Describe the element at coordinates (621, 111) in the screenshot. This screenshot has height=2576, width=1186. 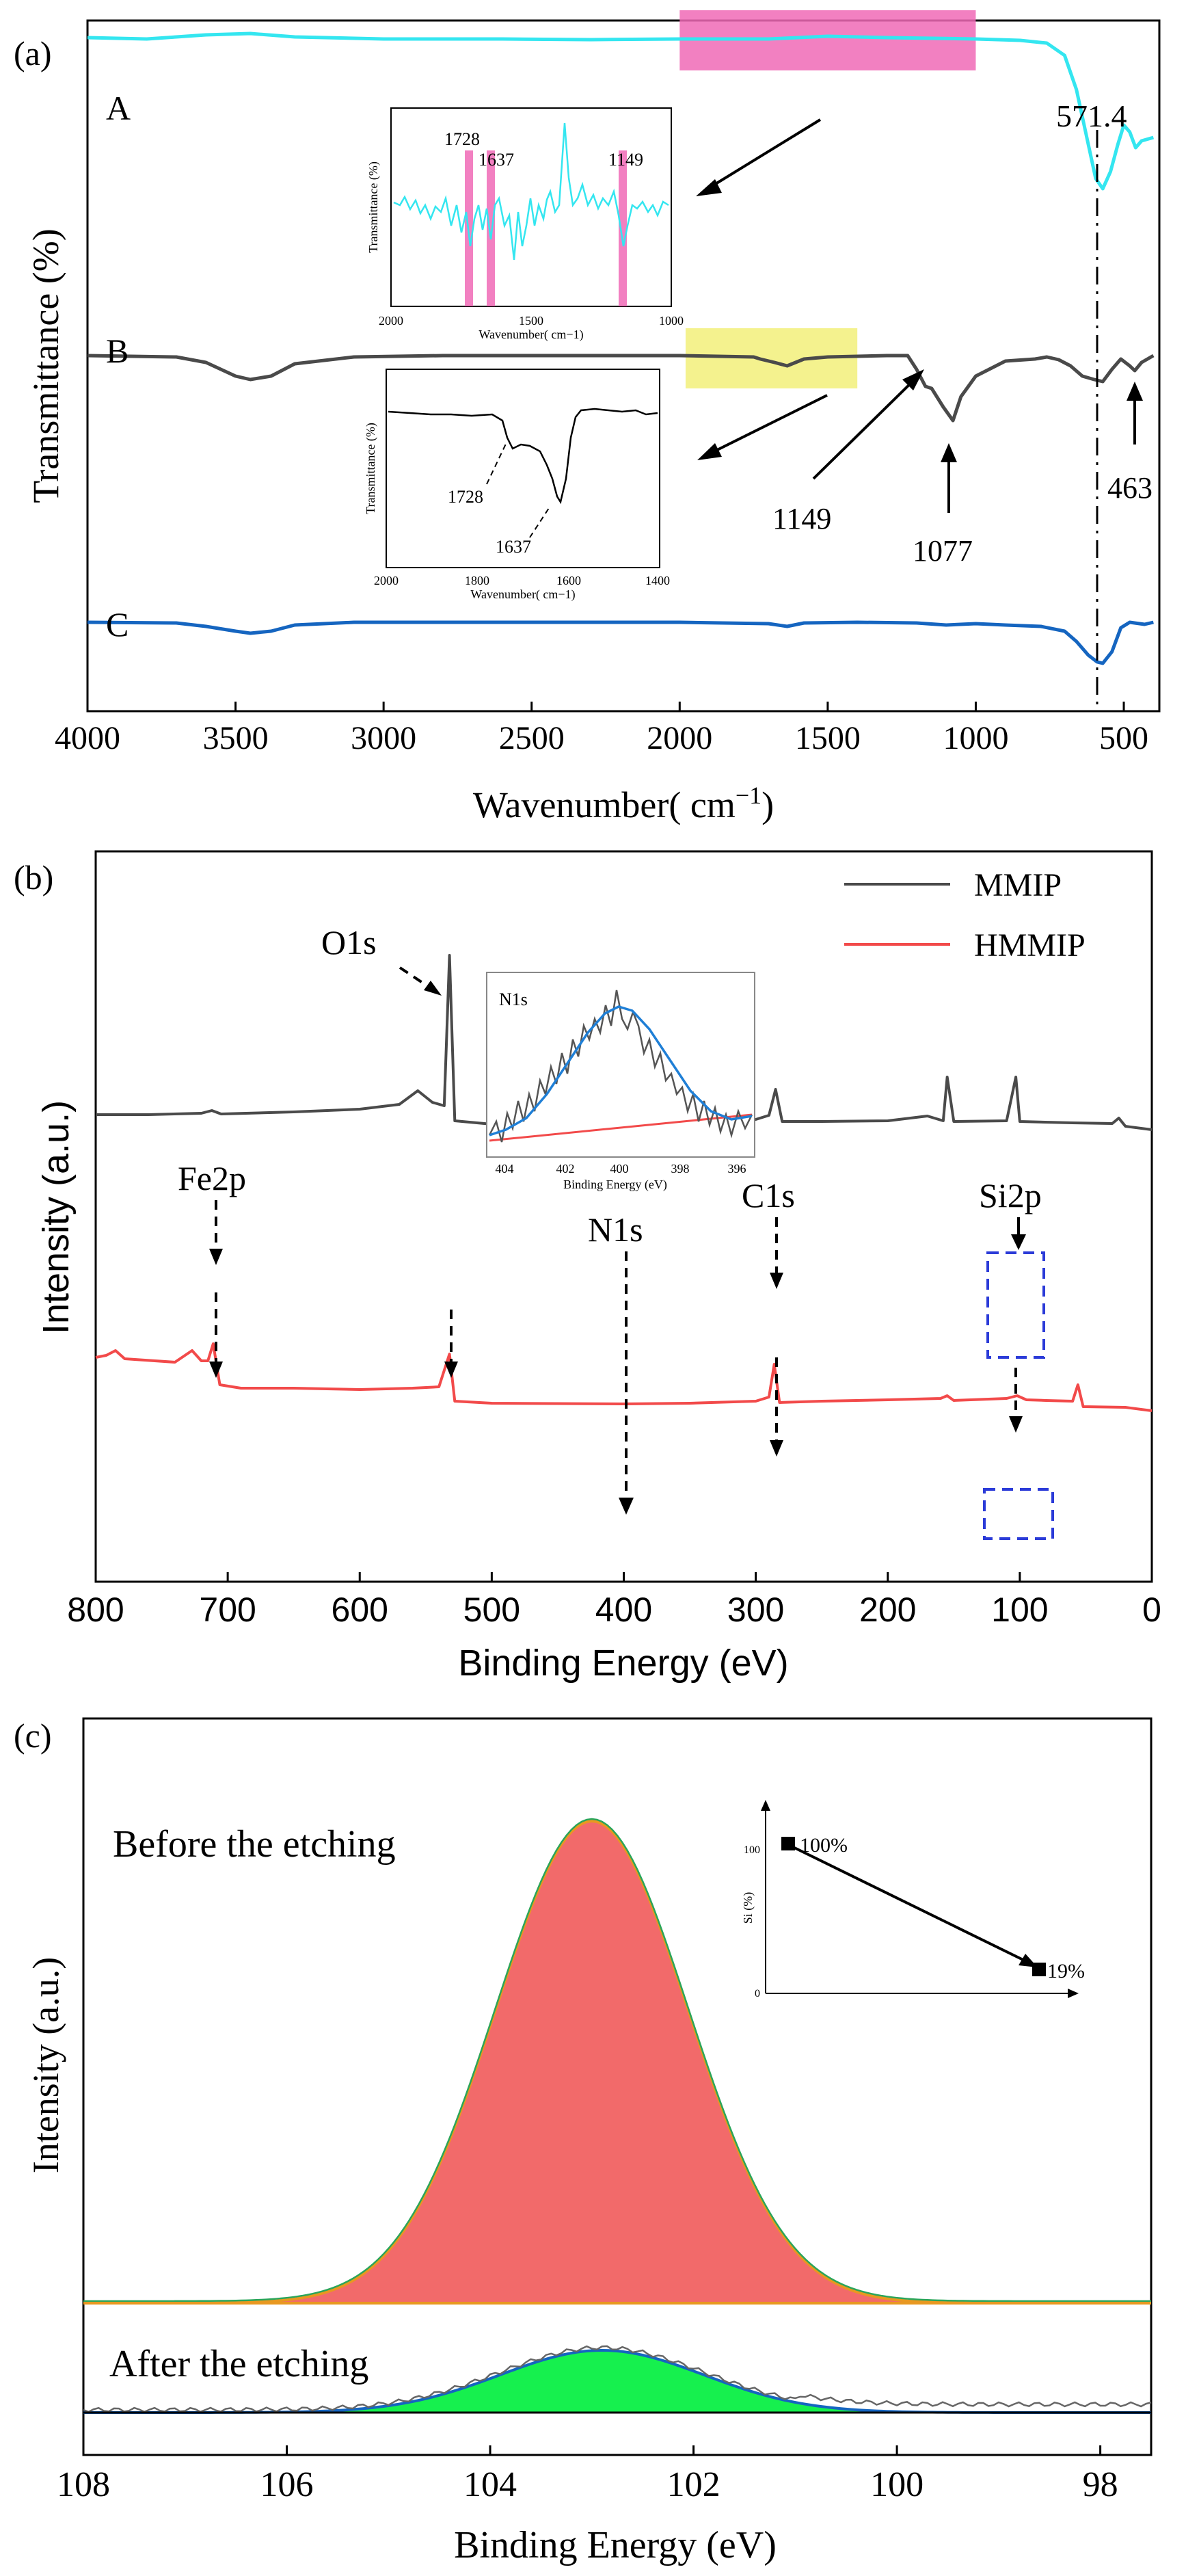
I see `a-series-a` at that location.